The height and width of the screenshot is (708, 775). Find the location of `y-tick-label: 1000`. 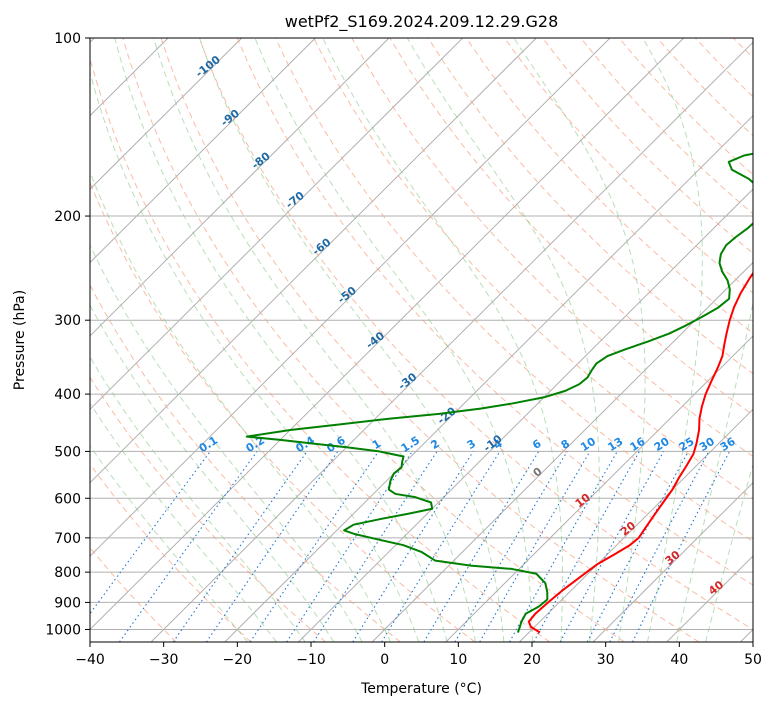

y-tick-label: 1000 is located at coordinates (63, 630).